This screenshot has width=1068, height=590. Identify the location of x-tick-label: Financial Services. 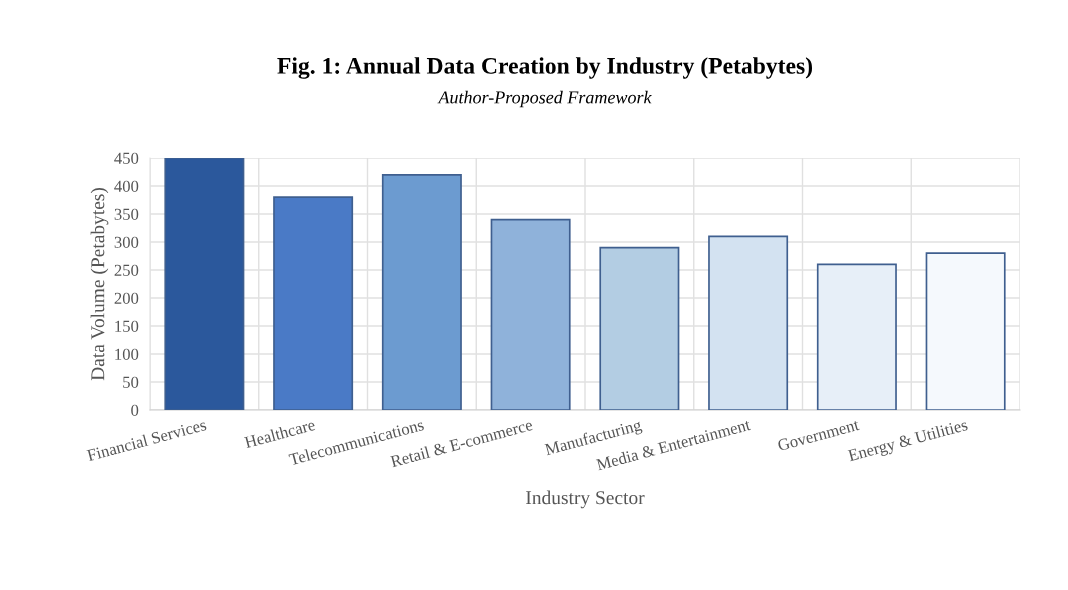
(146, 440).